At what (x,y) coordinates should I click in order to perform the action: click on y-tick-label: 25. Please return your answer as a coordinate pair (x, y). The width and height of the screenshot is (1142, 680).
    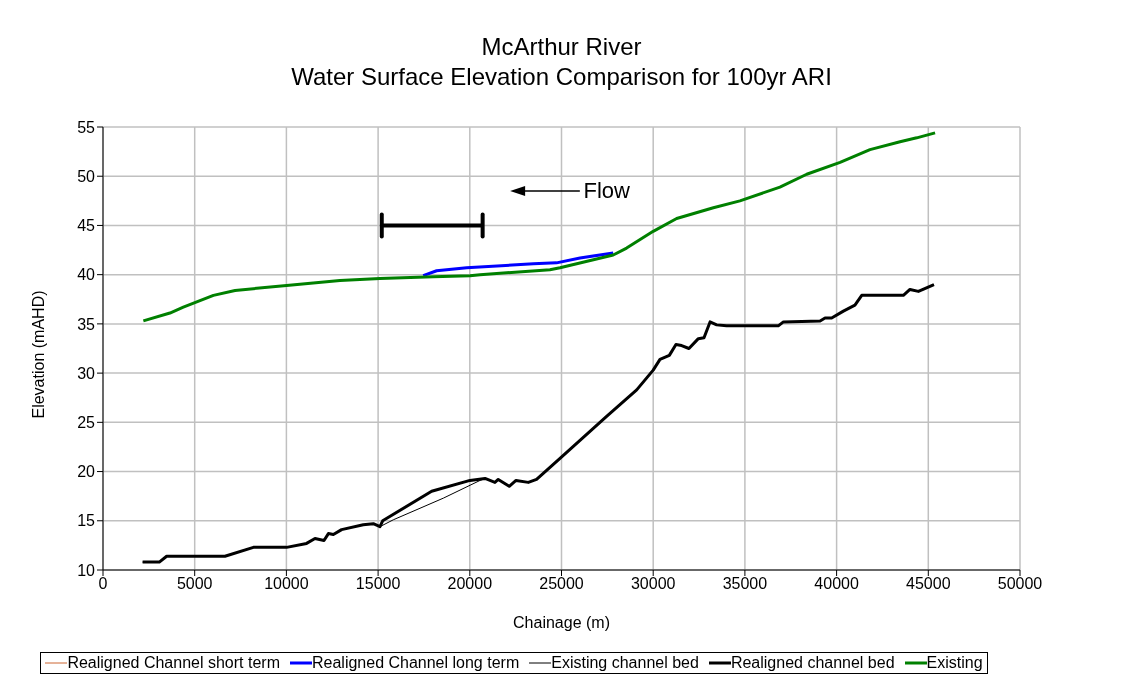
    Looking at the image, I should click on (86, 423).